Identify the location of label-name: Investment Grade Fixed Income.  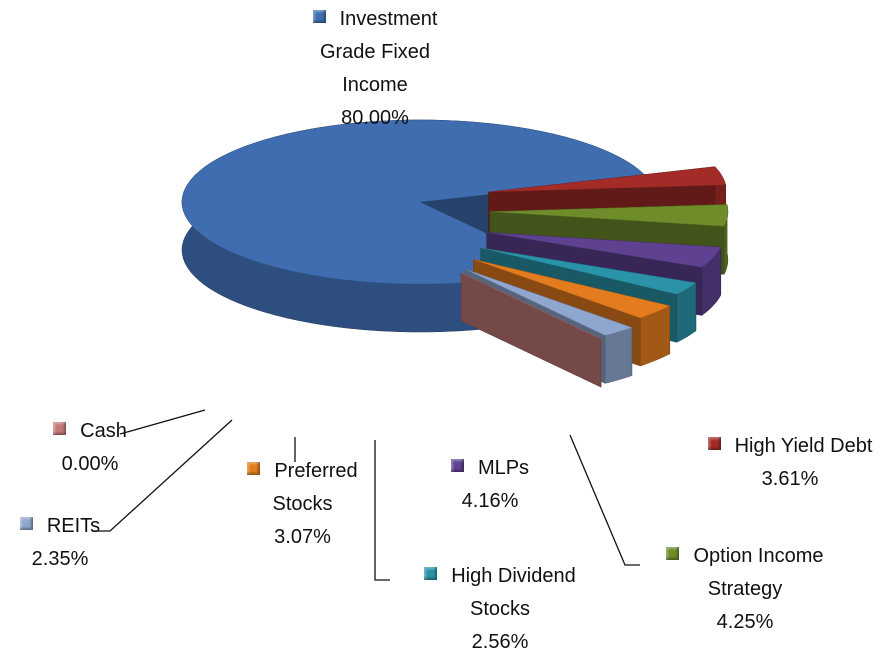
(375, 52).